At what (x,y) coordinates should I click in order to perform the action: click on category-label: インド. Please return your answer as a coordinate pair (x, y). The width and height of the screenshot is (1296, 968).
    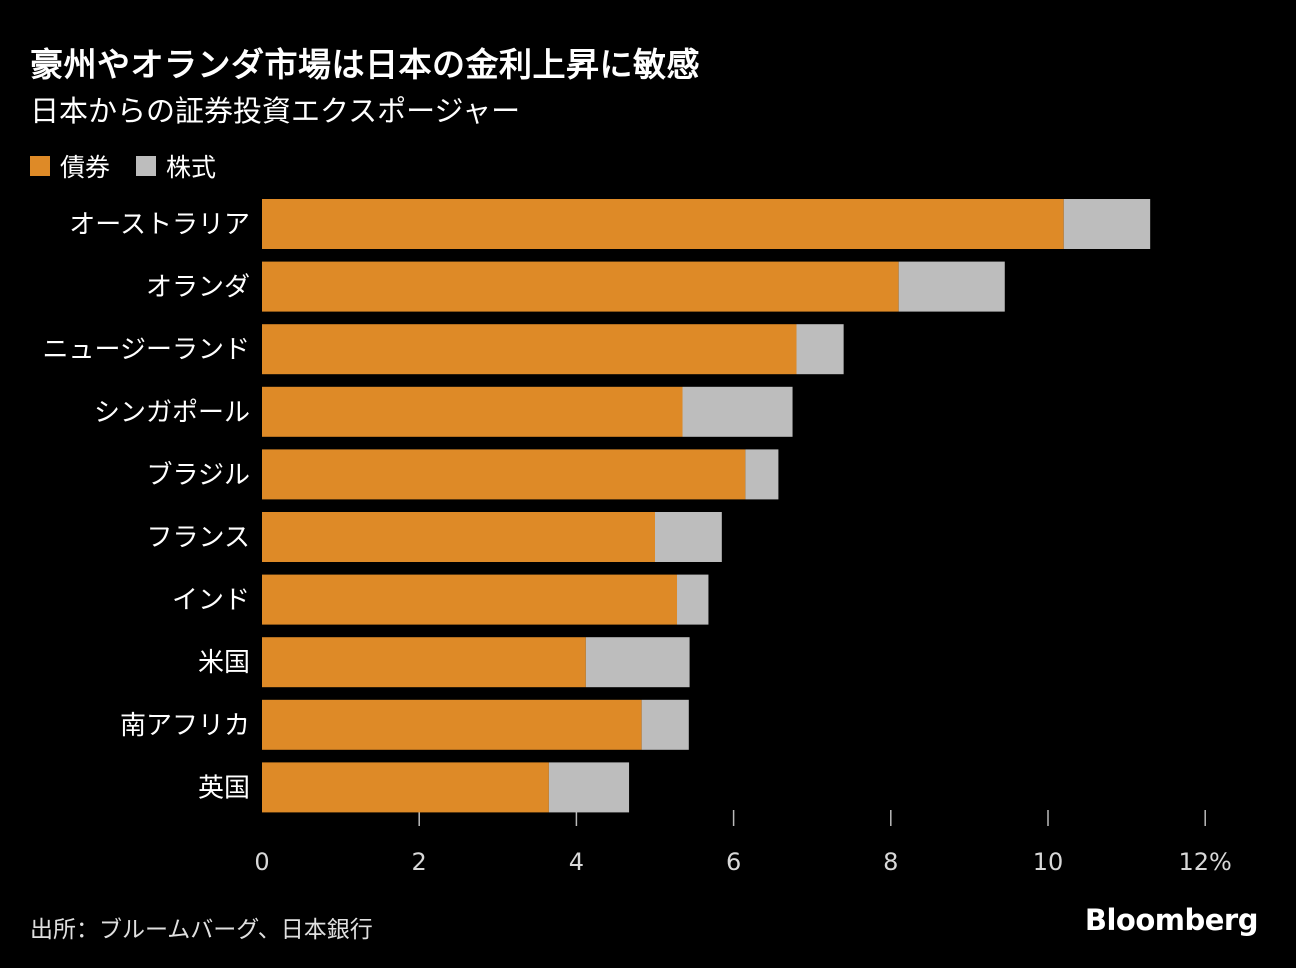
    Looking at the image, I should click on (211, 601).